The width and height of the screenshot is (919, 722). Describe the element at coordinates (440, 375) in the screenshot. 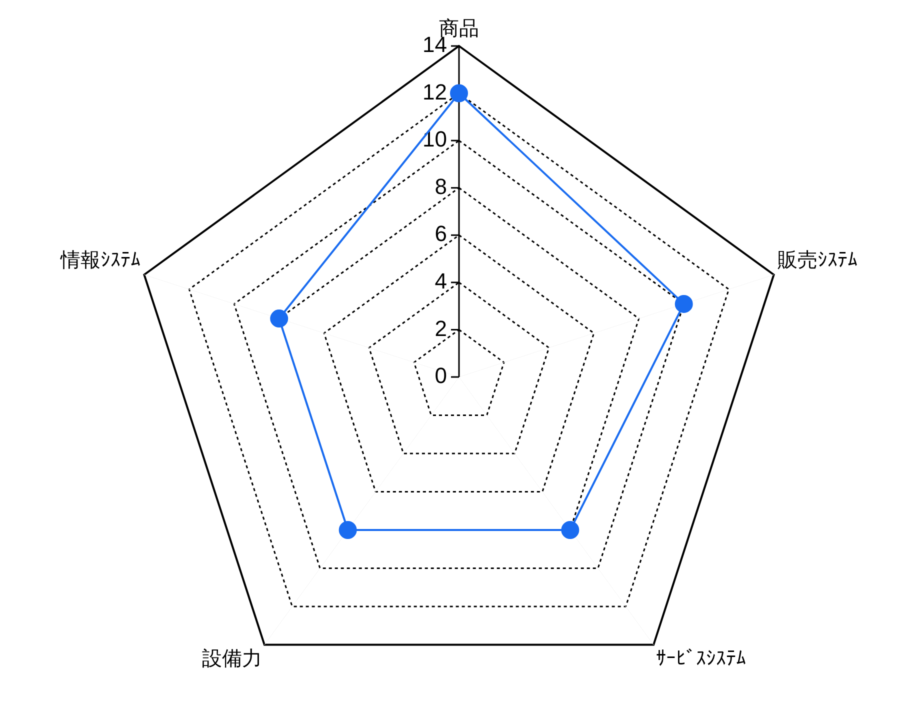

I see `y-tick-label: 0` at that location.